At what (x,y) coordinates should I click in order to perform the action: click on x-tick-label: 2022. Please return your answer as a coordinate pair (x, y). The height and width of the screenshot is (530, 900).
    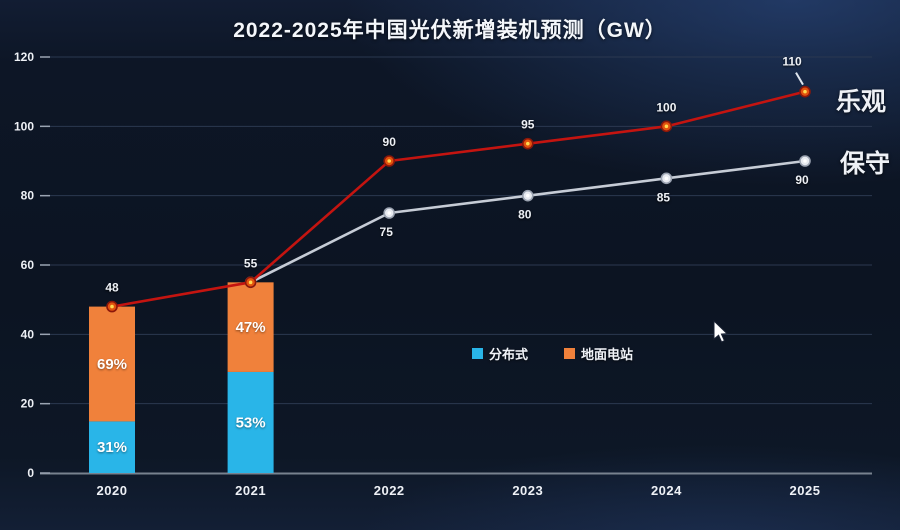
    Looking at the image, I should click on (389, 490).